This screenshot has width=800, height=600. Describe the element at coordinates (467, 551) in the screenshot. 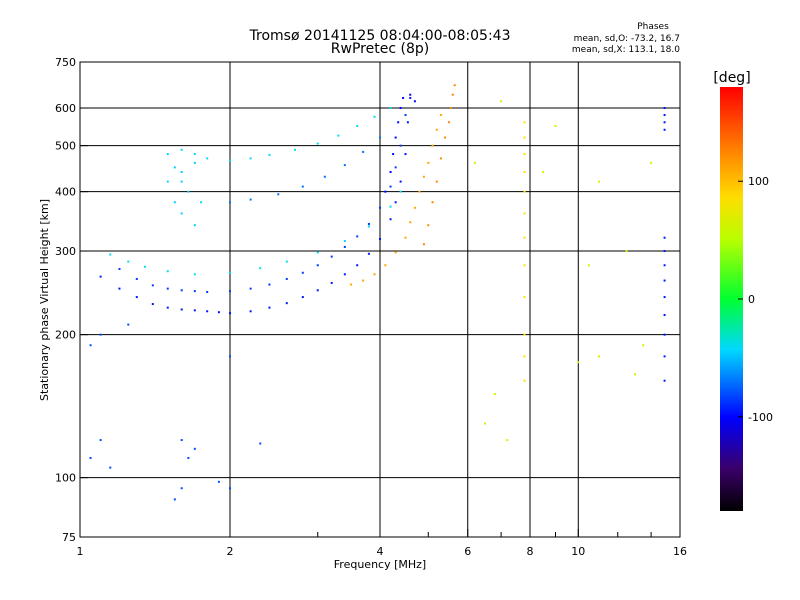

I see `x-tick-label: 6` at that location.